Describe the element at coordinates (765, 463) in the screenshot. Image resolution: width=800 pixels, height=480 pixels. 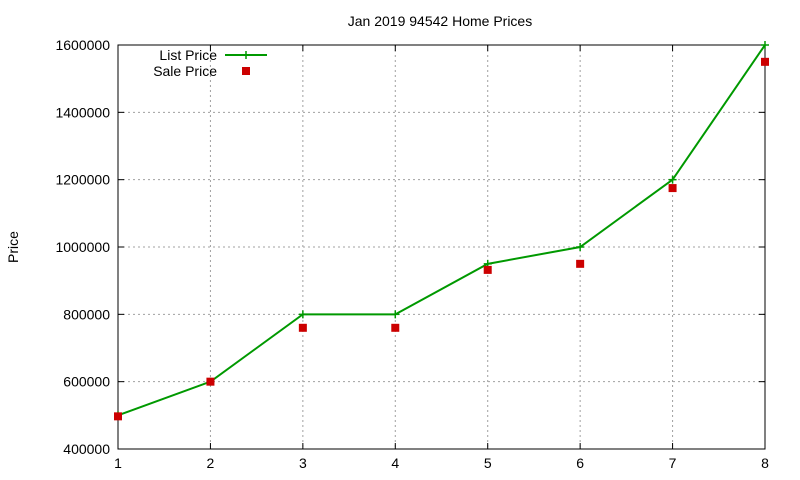
I see `x-tick-label: 8` at that location.